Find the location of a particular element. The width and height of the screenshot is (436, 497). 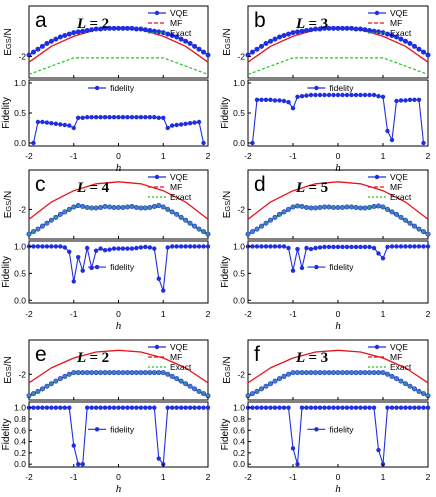

xtick-label: 2 is located at coordinates (428, 314).